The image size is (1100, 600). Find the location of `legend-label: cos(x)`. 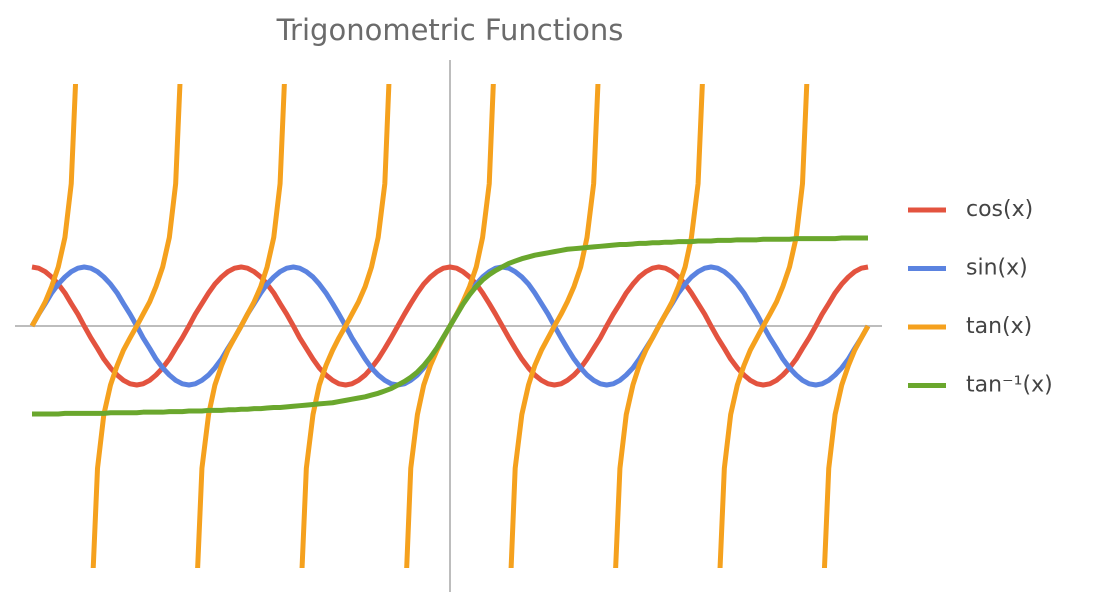

legend-label: cos(x) is located at coordinates (999, 209).